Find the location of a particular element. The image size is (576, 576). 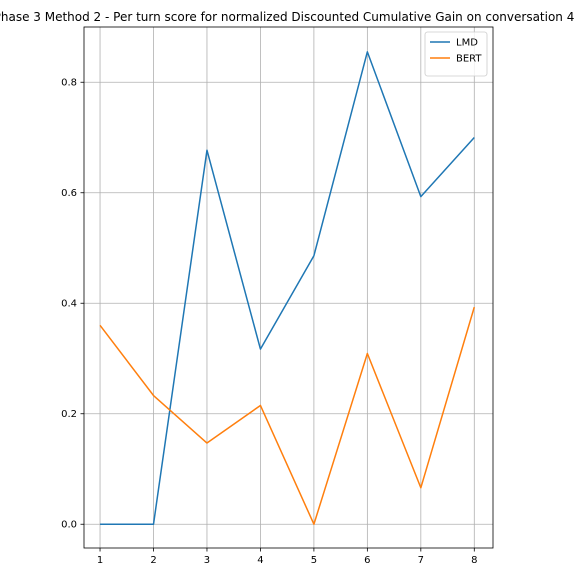

x-tick-label: 8 is located at coordinates (474, 560).